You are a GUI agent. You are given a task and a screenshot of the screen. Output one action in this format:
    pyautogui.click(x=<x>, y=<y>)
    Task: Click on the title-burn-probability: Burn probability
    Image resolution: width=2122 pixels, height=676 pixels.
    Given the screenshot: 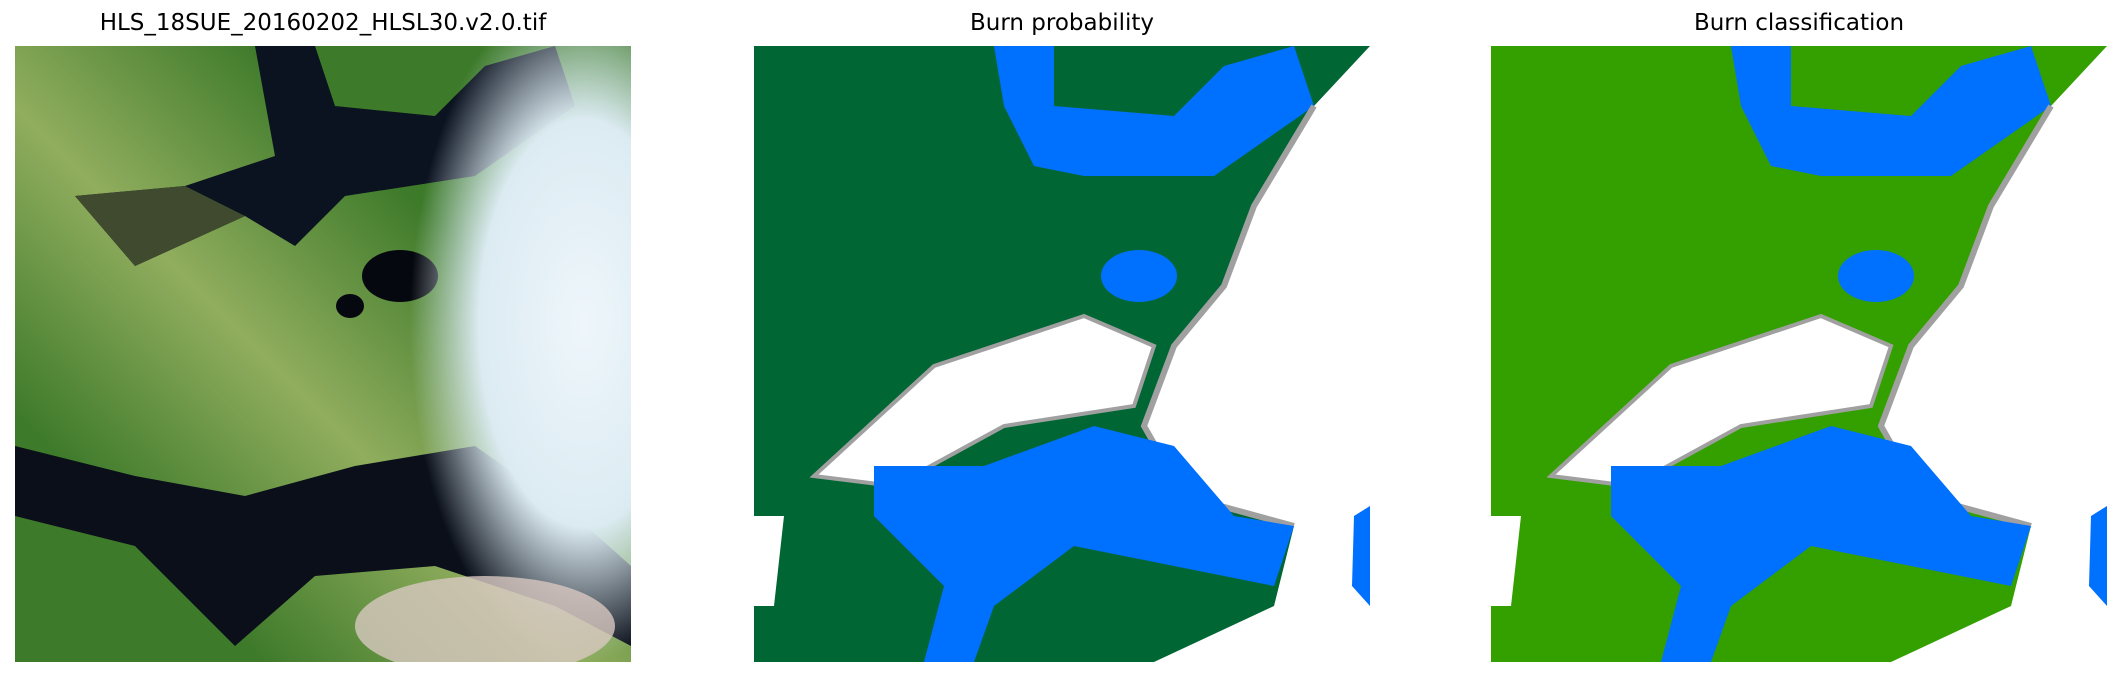 What is the action you would take?
    pyautogui.click(x=1061, y=23)
    